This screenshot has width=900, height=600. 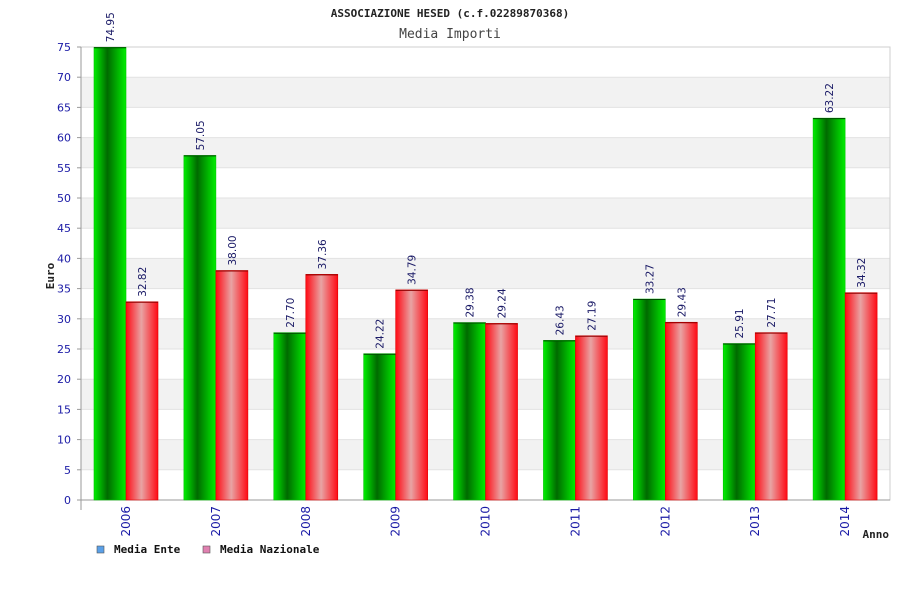 I want to click on y-tick-label: 45, so click(x=64, y=228).